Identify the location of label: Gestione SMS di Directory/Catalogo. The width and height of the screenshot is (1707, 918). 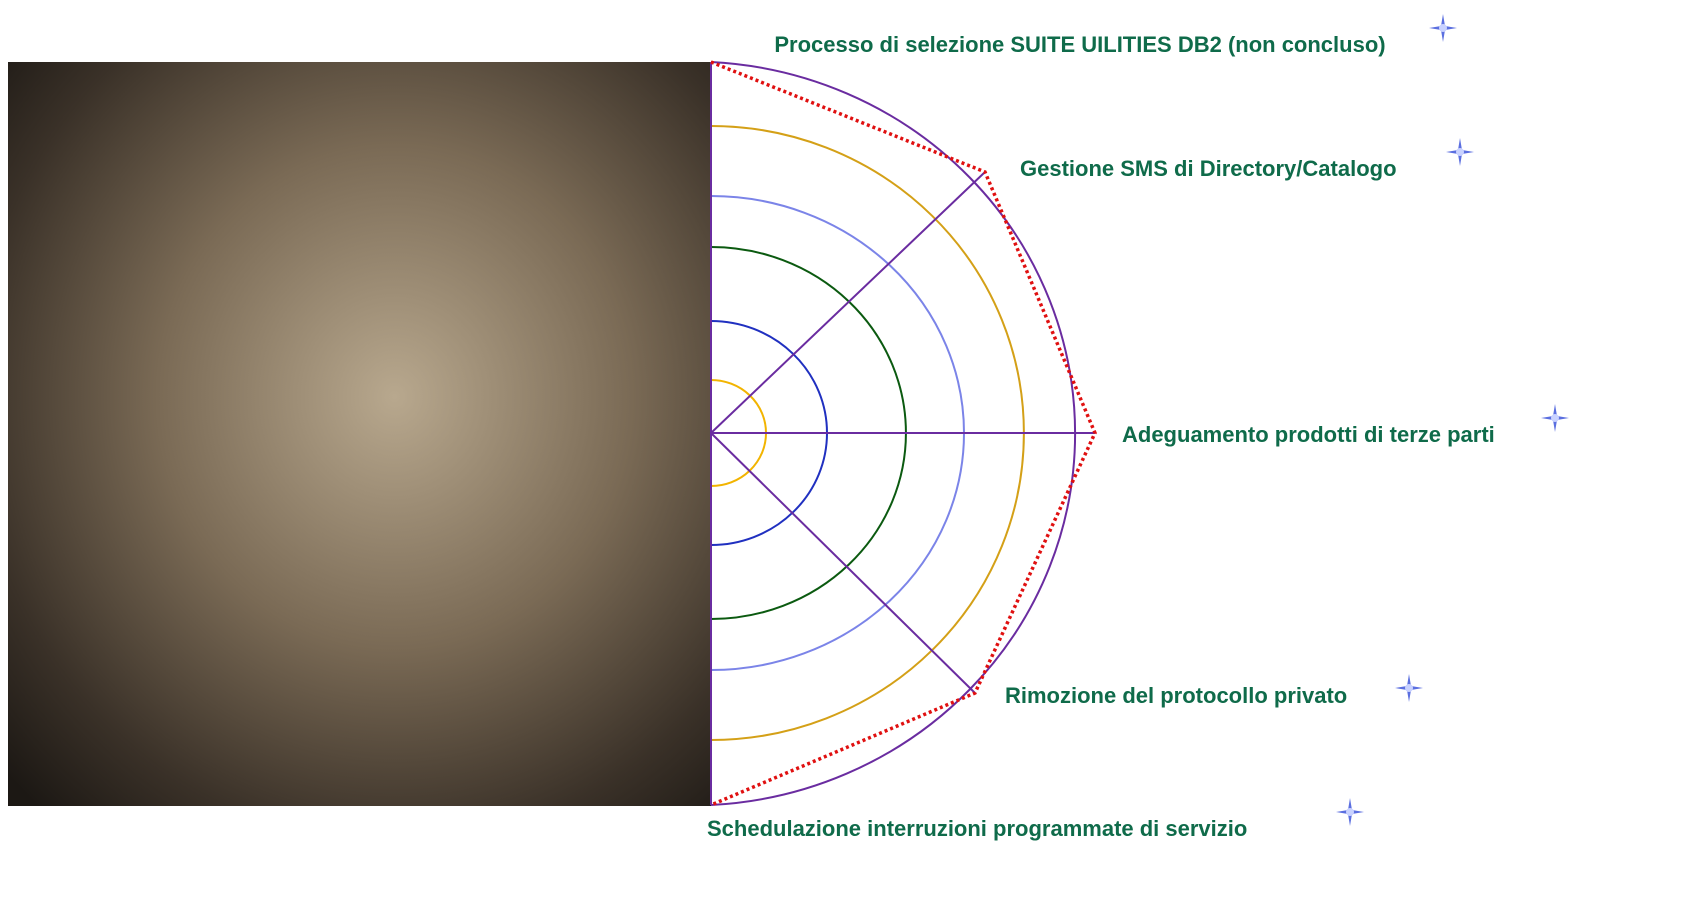
(1208, 168).